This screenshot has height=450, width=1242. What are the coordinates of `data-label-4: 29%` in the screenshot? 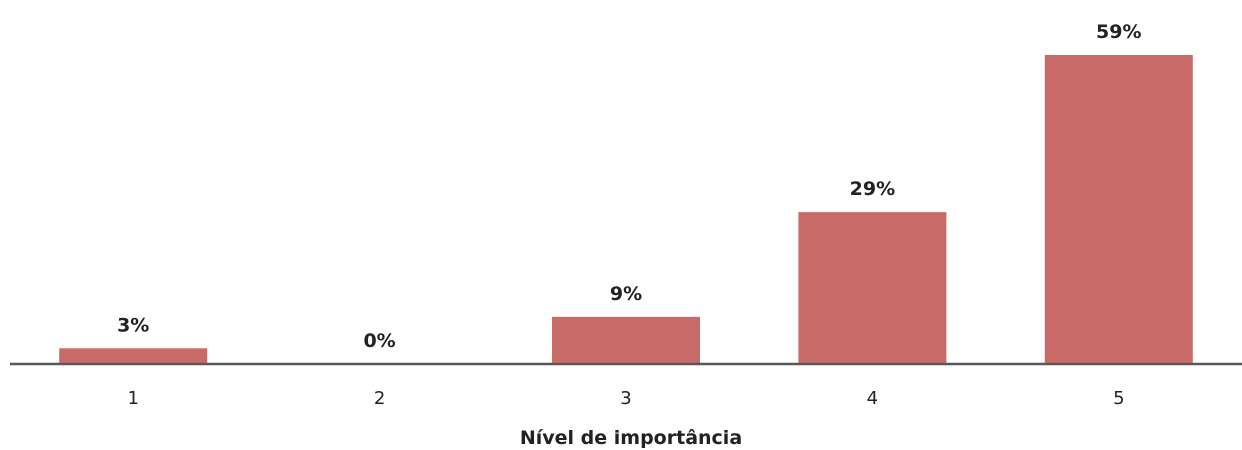 It's located at (872, 189).